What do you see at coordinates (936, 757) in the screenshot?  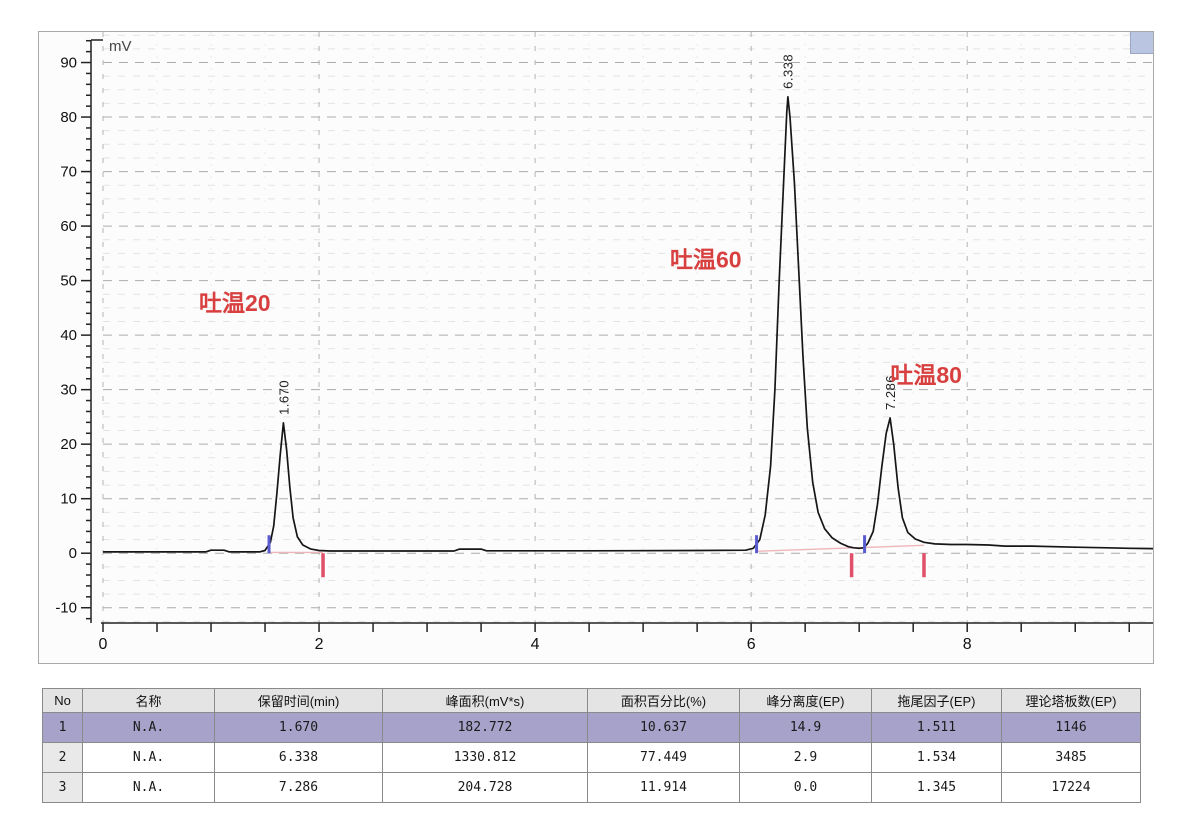 I see `cell-r2c6: 1.534` at bounding box center [936, 757].